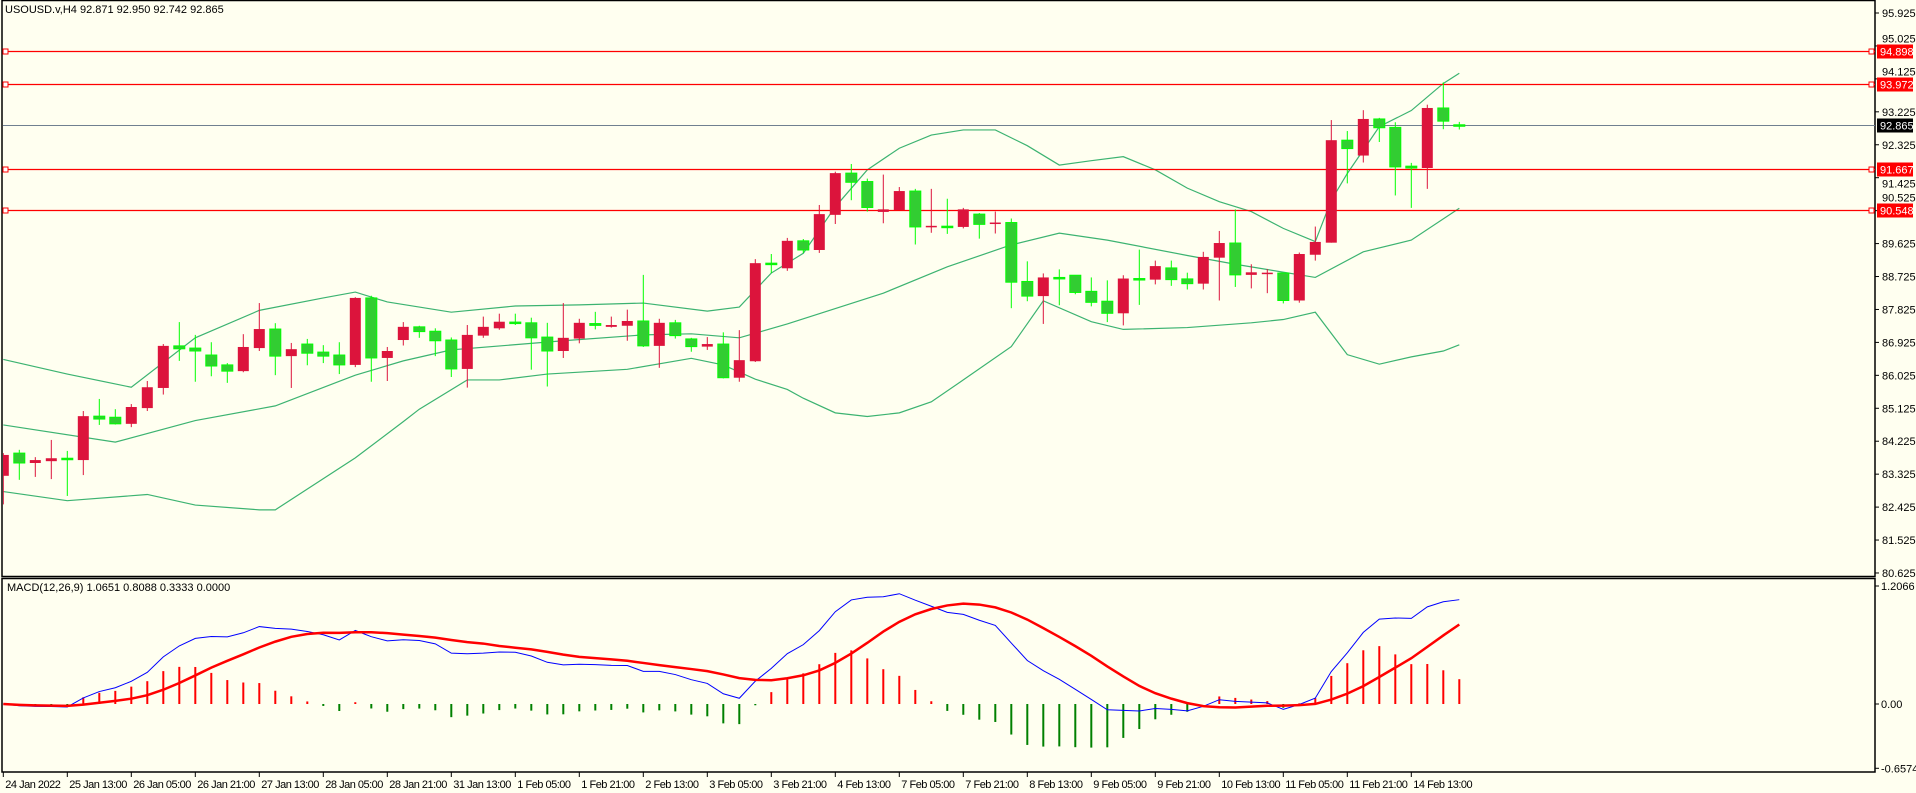 The image size is (1916, 793). Describe the element at coordinates (418, 785) in the screenshot. I see `time-tick-label: 28 Jan 21:00` at that location.